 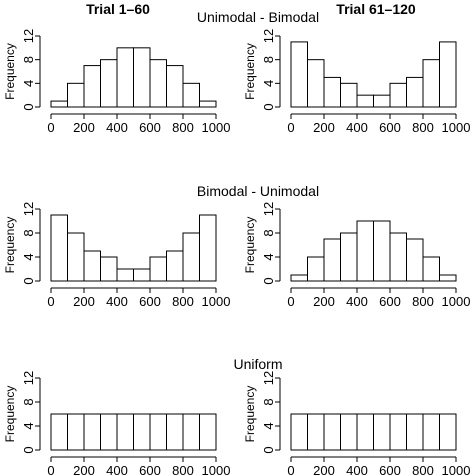 I want to click on panel-5: 0 200 400 600 800 1000 0 4 8 12 Frequency, so click(x=116, y=423).